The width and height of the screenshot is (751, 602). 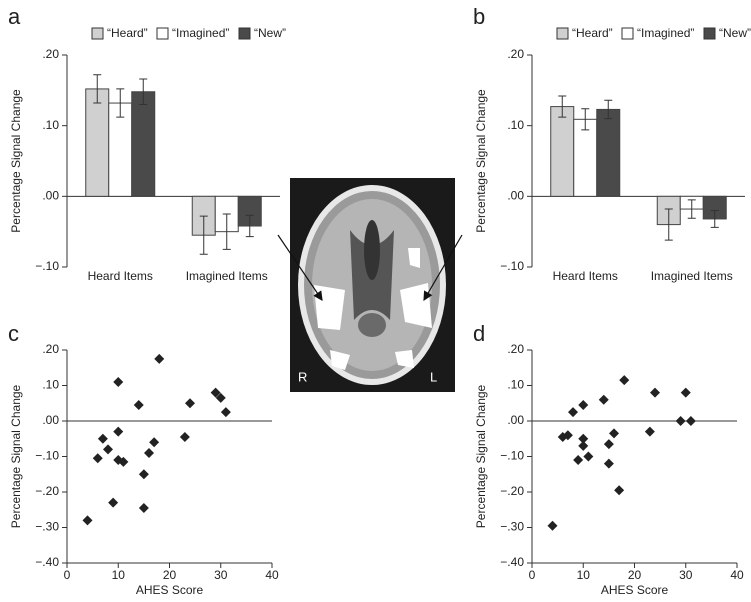 What do you see at coordinates (479, 16) in the screenshot?
I see `panel-label: b` at bounding box center [479, 16].